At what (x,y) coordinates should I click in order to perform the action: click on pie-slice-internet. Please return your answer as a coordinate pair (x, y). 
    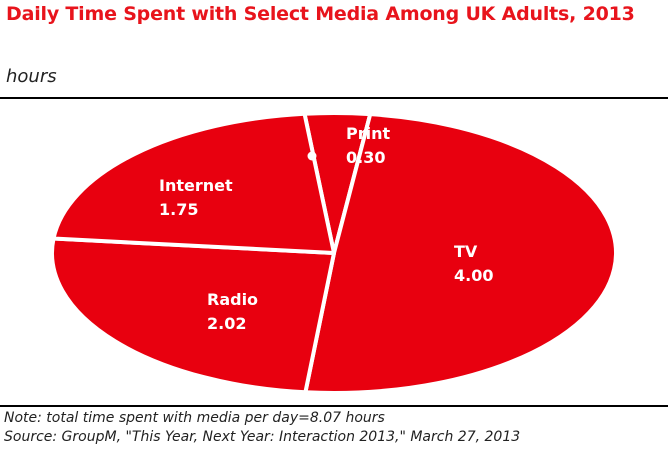
    Looking at the image, I should click on (193, 183).